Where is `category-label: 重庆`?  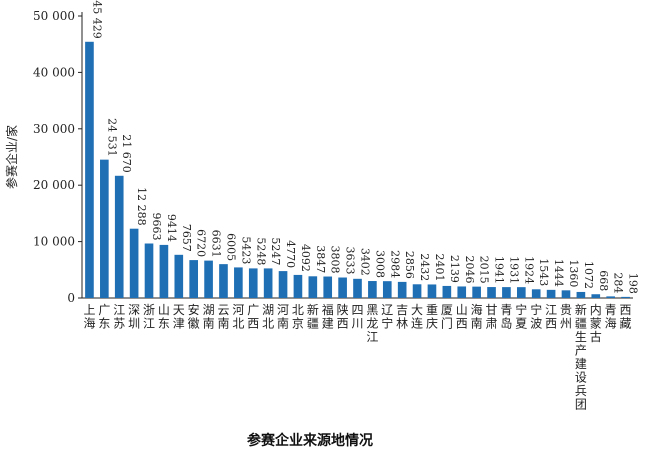
category-label: 重庆 is located at coordinates (432, 317).